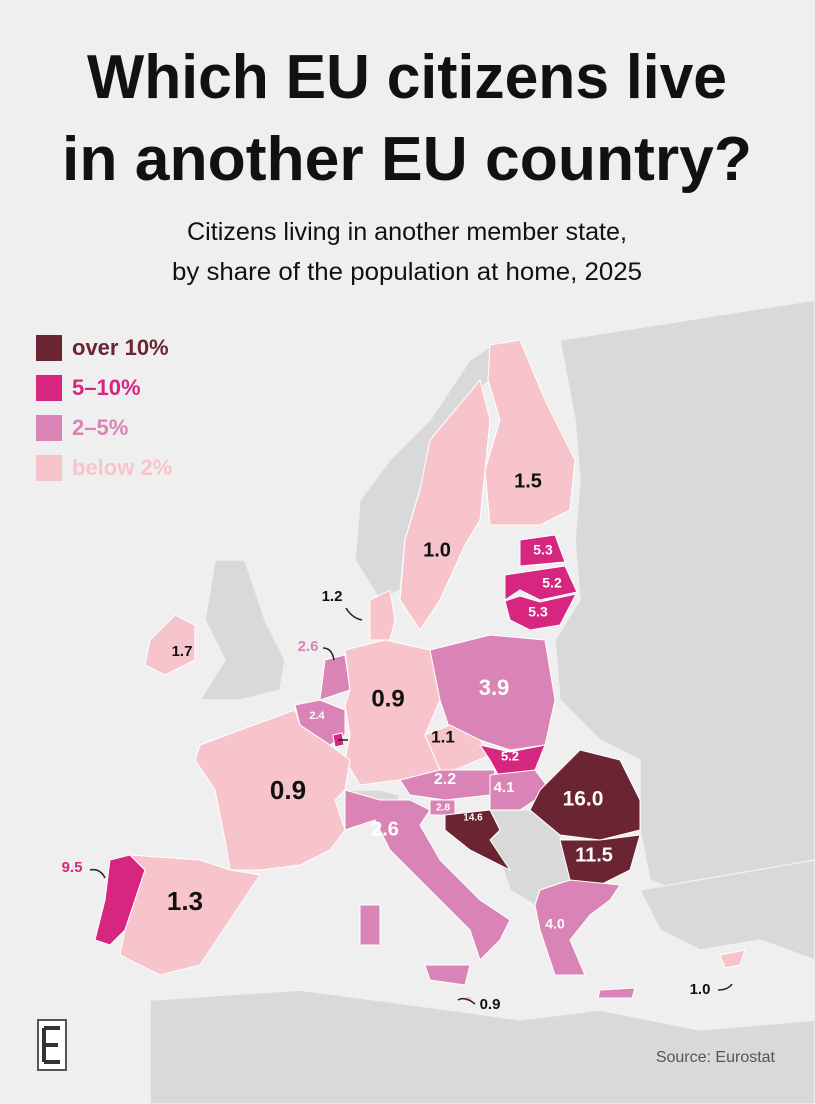 The image size is (815, 1104). What do you see at coordinates (407, 77) in the screenshot?
I see `title-line: Which EU citizens live` at bounding box center [407, 77].